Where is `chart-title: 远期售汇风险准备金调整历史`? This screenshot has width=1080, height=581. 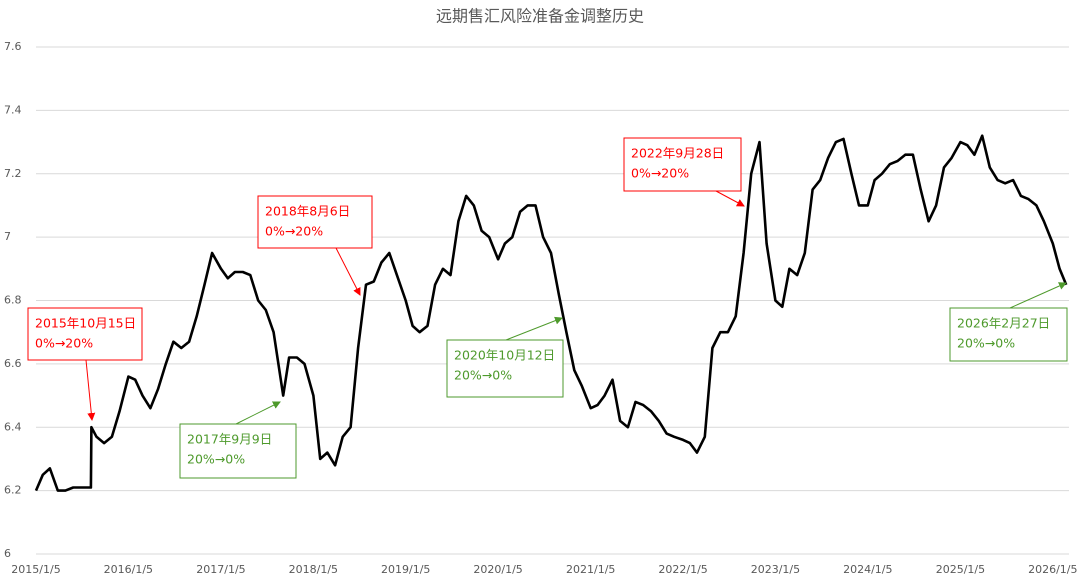 chart-title: 远期售汇风险准备金调整历史 is located at coordinates (540, 16).